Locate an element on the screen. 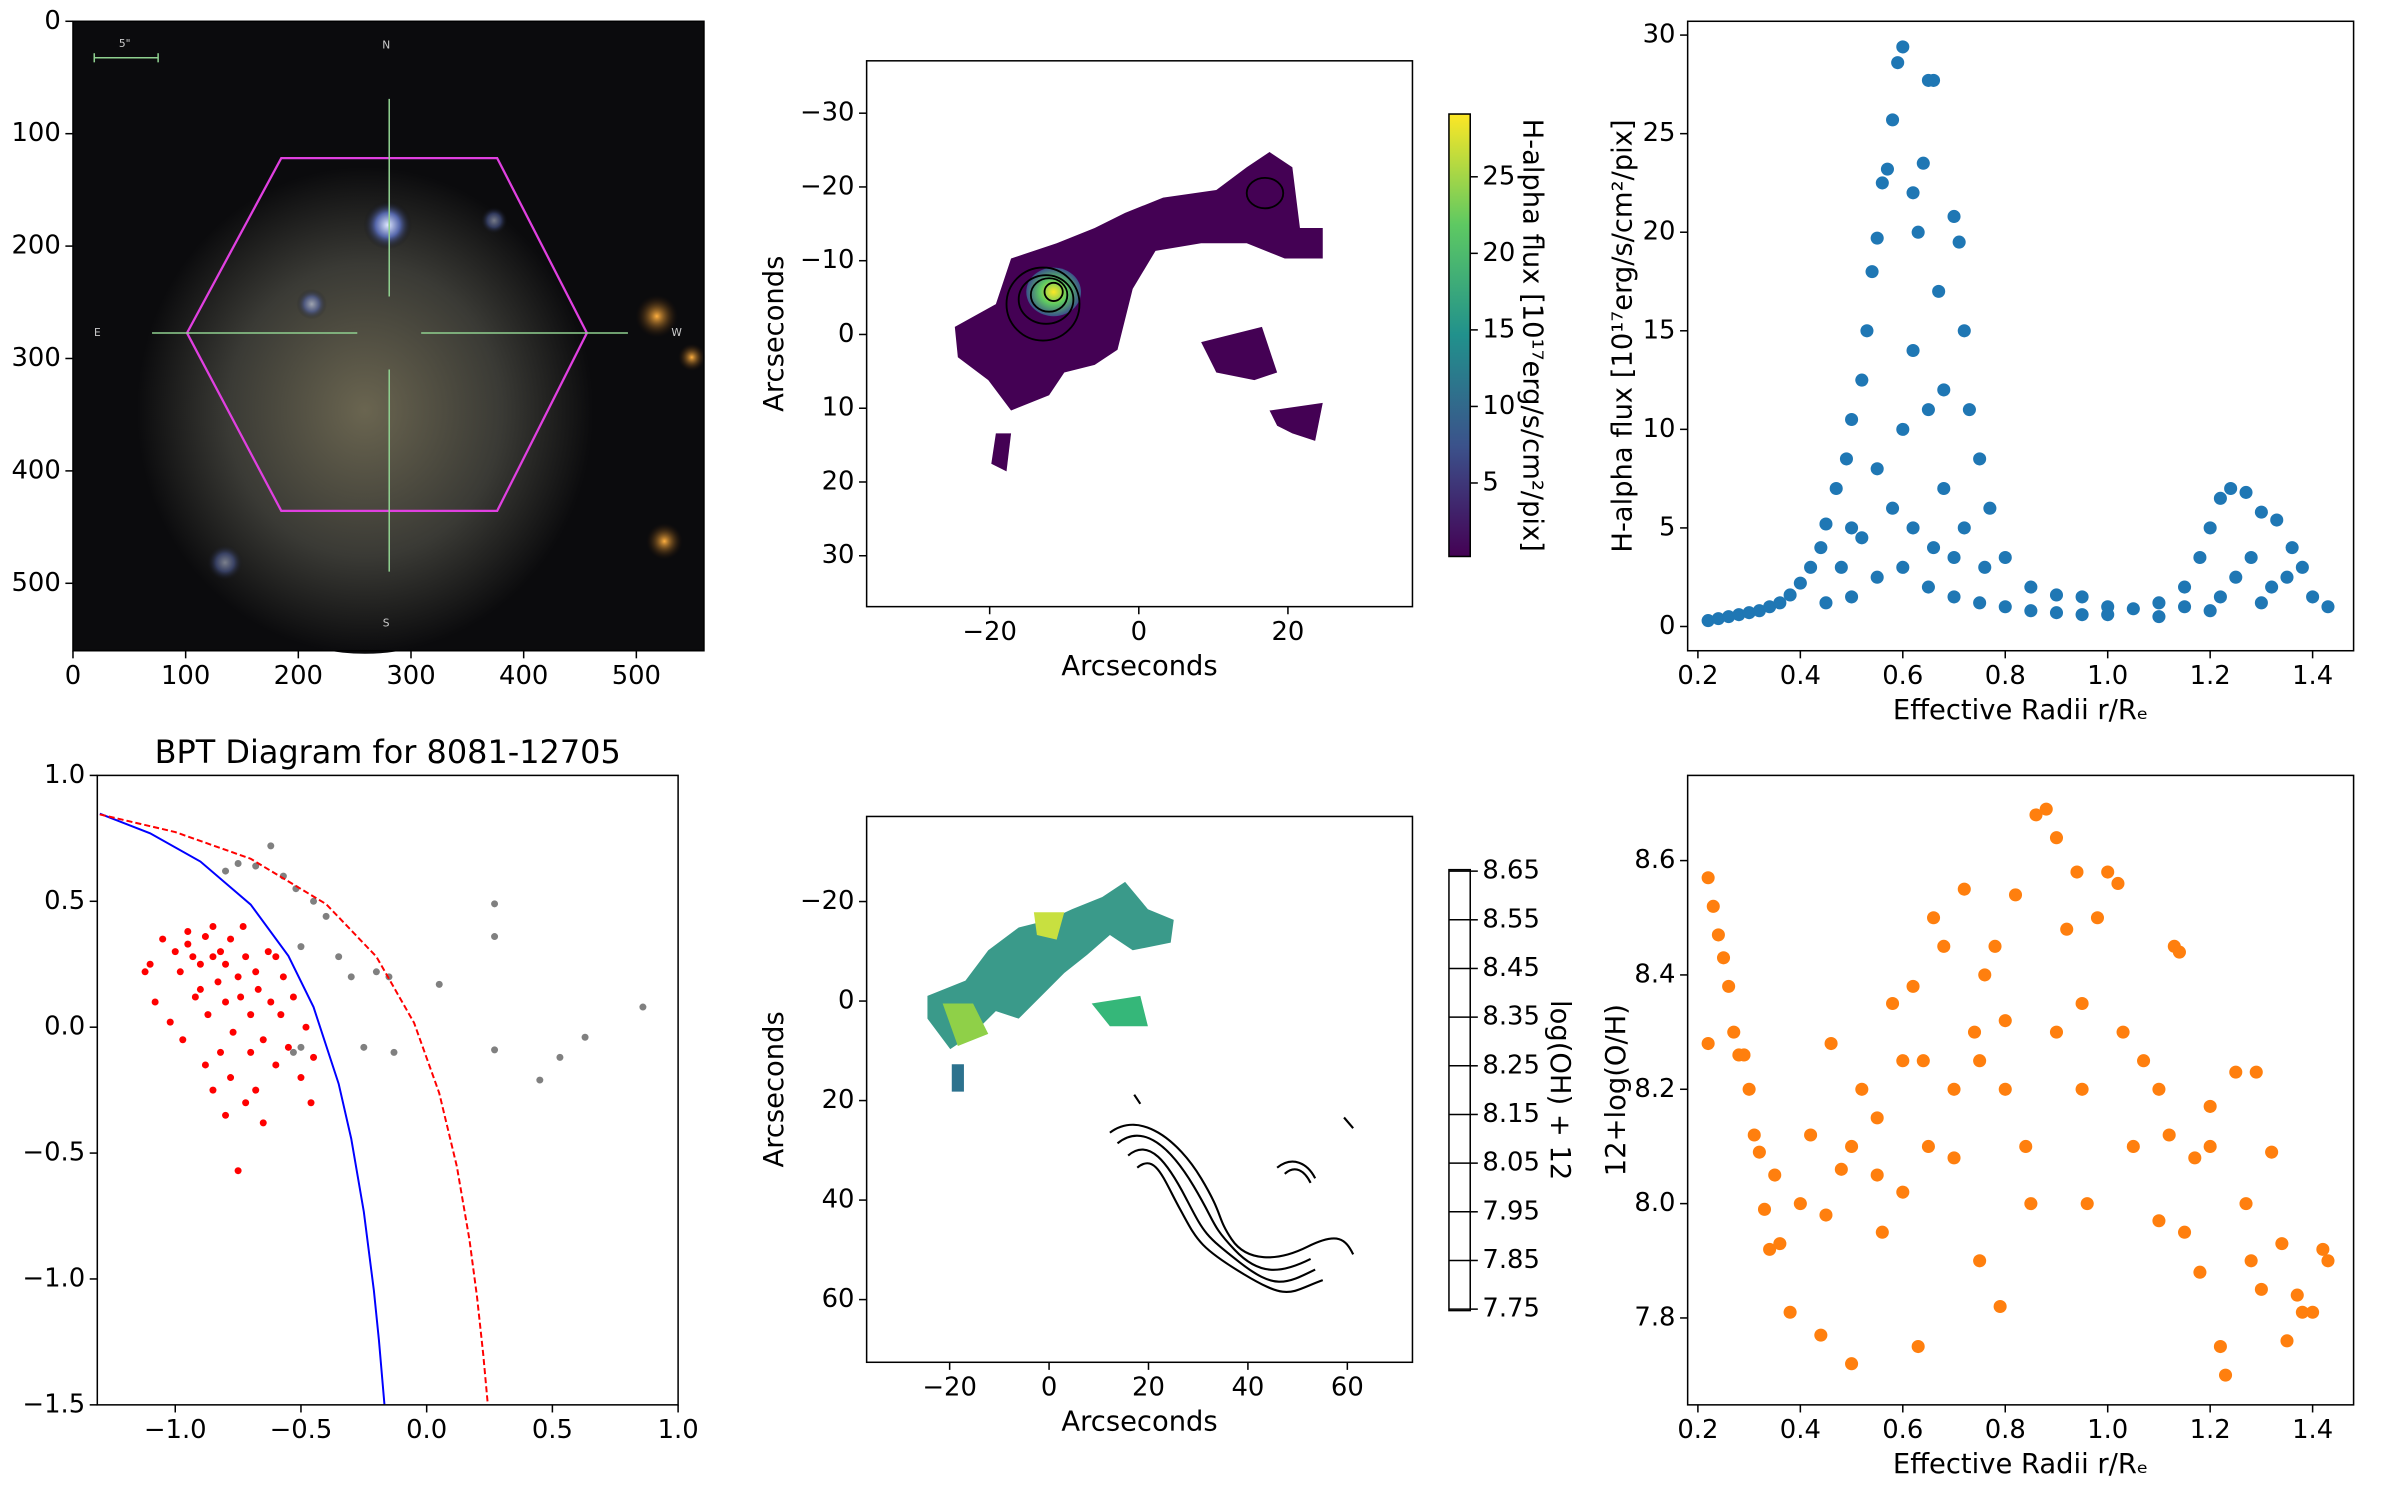 This screenshot has width=2384, height=1490. sky-image: N S E W 5" is located at coordinates (389, 337).